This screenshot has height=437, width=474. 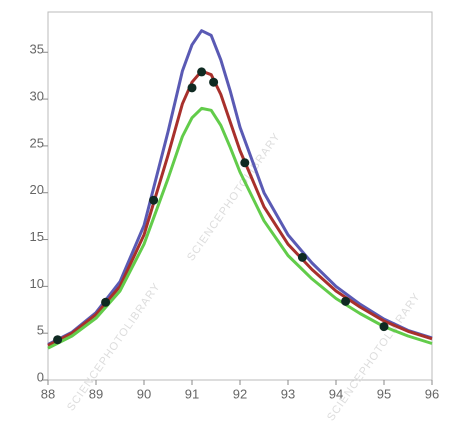 What do you see at coordinates (37, 189) in the screenshot?
I see `y-tick-label: 20` at bounding box center [37, 189].